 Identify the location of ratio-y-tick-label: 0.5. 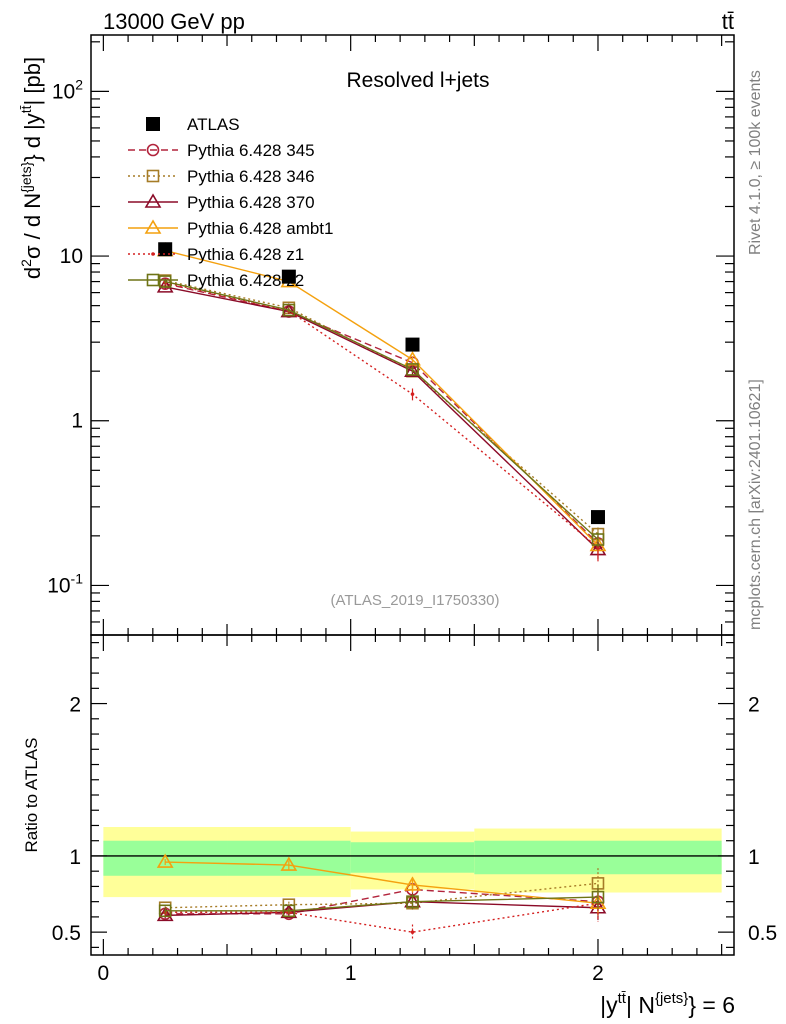
(66, 933).